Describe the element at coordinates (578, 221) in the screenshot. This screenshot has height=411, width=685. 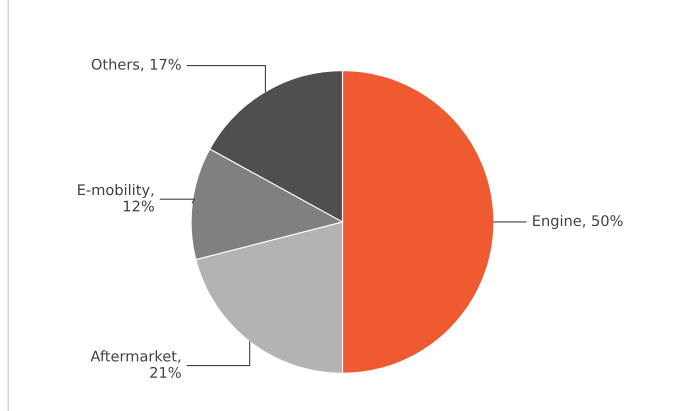
I see `slice-label: Engine, 50%` at that location.